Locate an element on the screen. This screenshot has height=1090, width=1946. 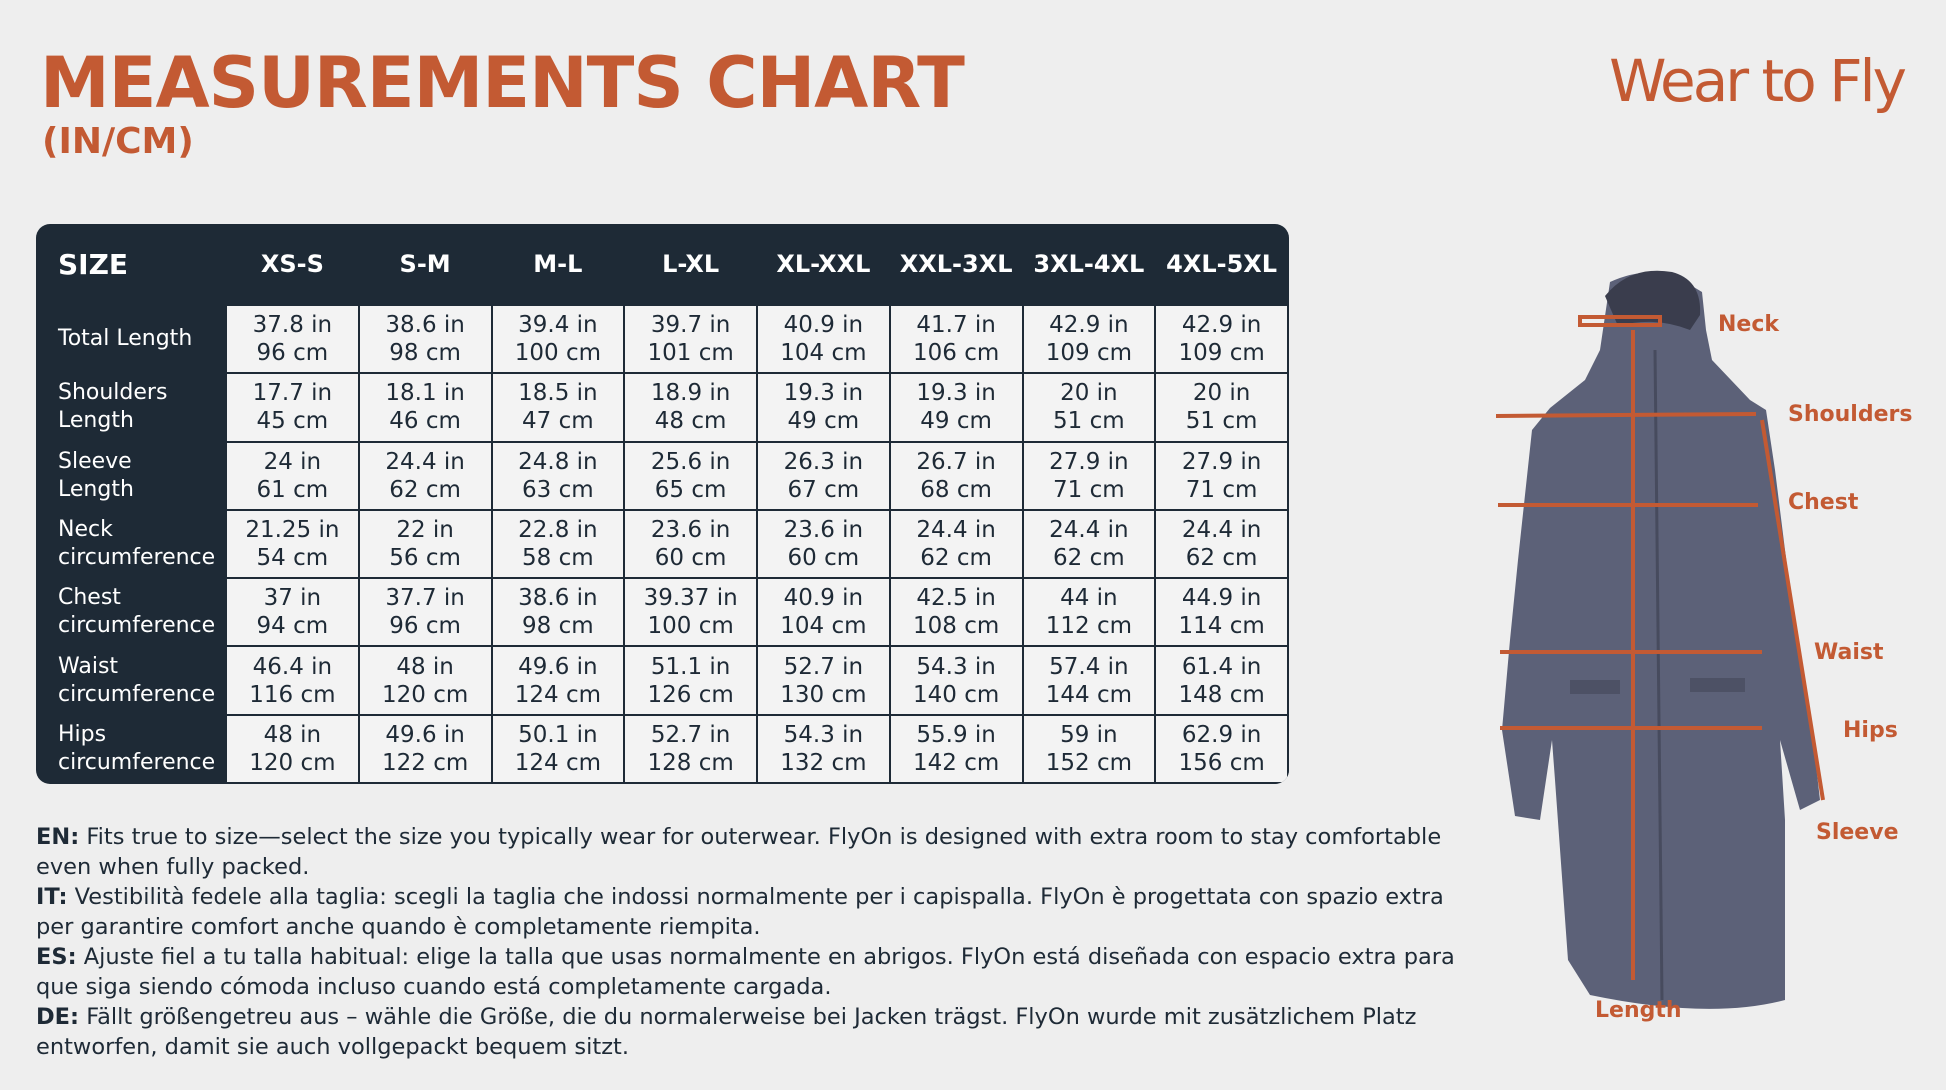
table-cell: 61.4 in 148 cm is located at coordinates (1221, 680).